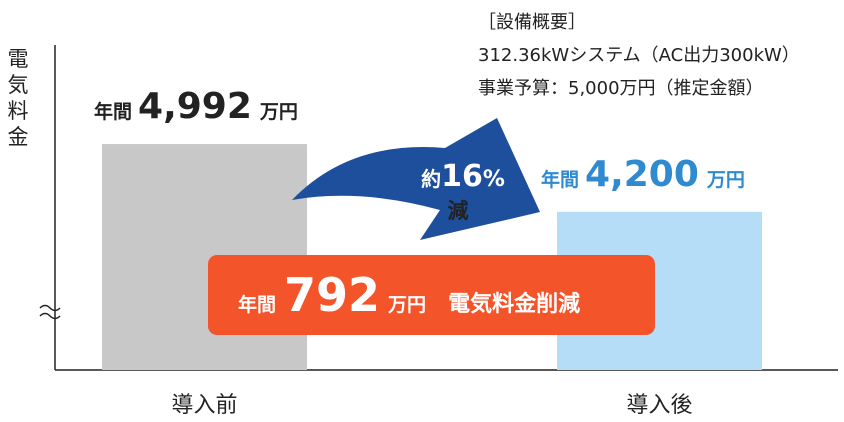 The image size is (844, 422). I want to click on x-tick-label: 導入後, so click(659, 405).